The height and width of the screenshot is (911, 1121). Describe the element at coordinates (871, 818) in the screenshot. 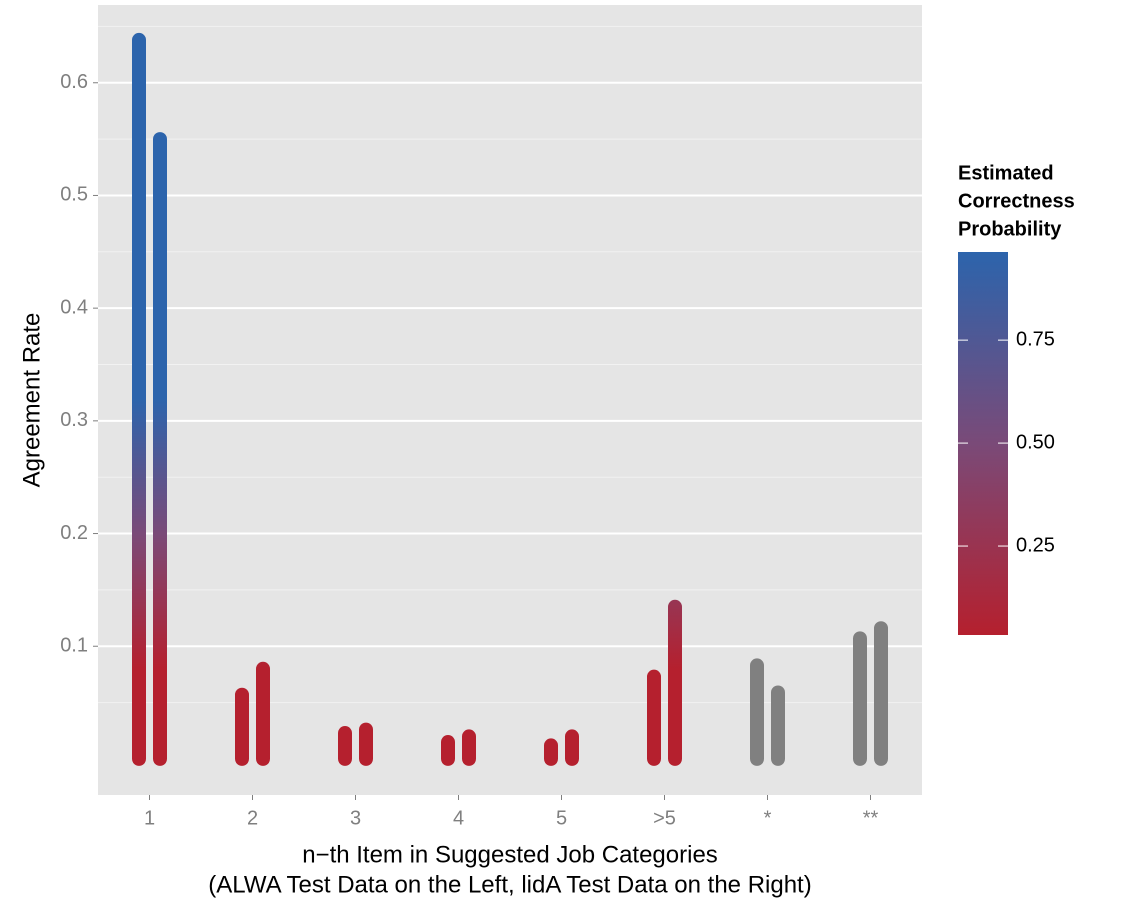

I see `x-tick-label: **` at that location.